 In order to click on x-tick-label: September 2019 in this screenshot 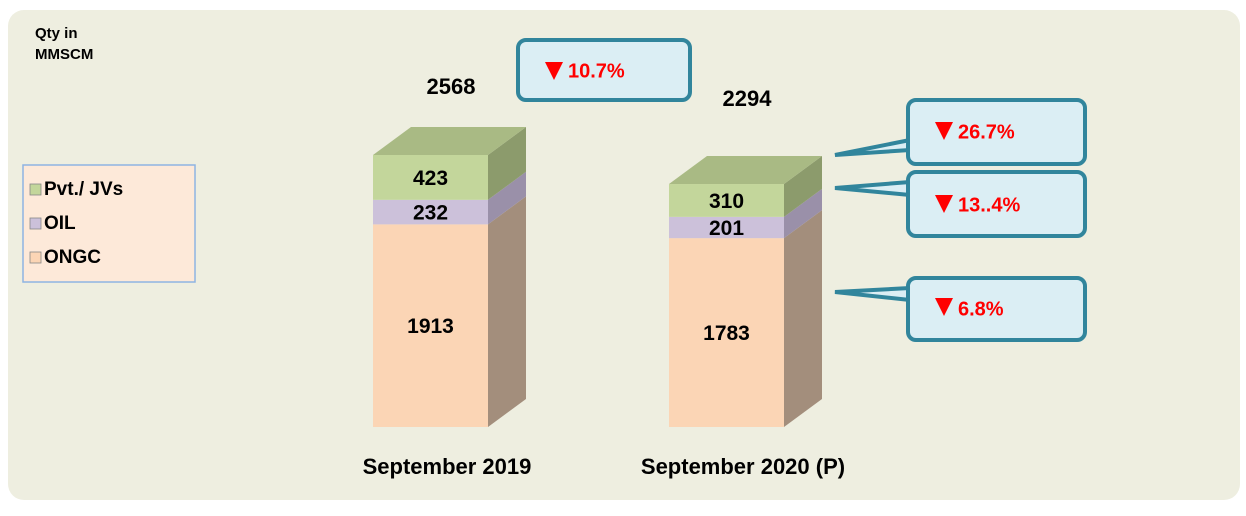, I will do `click(447, 466)`.